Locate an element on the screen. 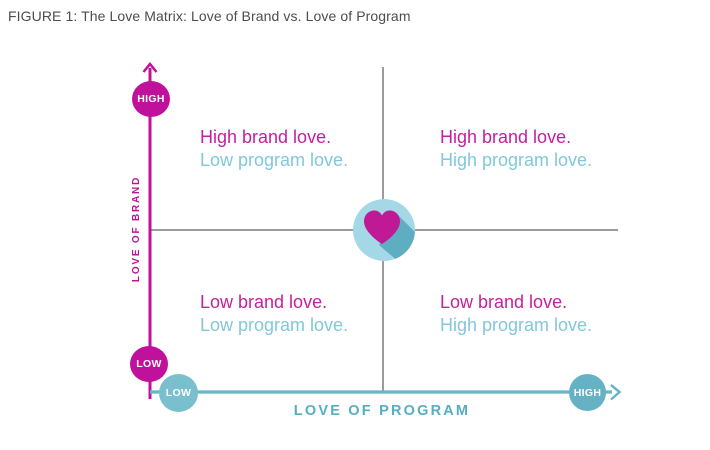 The width and height of the screenshot is (710, 450). y-axis-title: LOVE OF BRAND is located at coordinates (136, 229).